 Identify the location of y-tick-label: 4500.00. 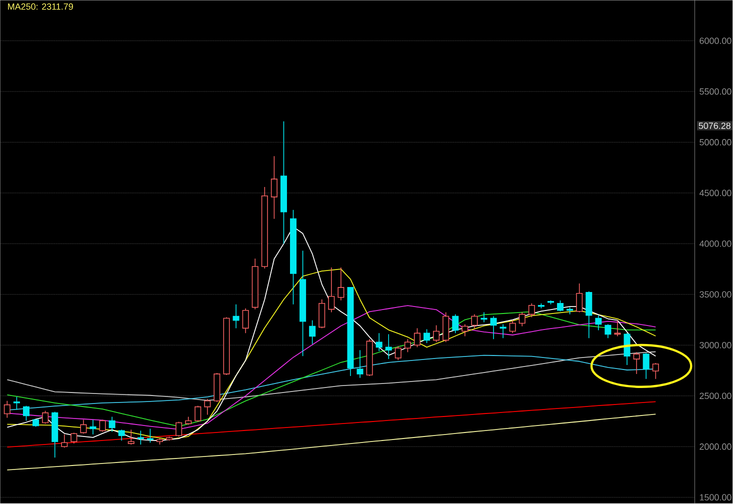
(715, 193).